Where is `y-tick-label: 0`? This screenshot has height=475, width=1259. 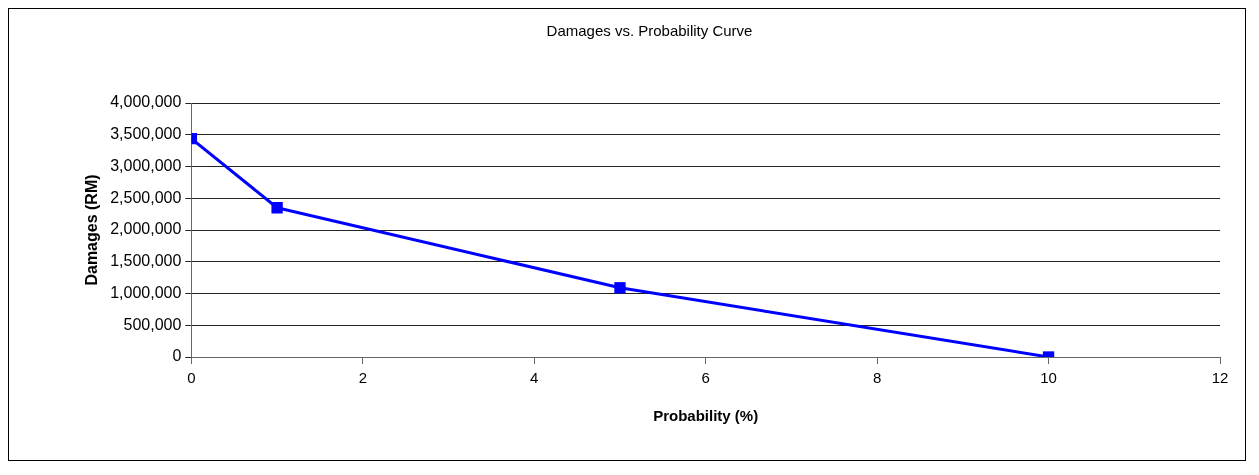 y-tick-label: 0 is located at coordinates (177, 356).